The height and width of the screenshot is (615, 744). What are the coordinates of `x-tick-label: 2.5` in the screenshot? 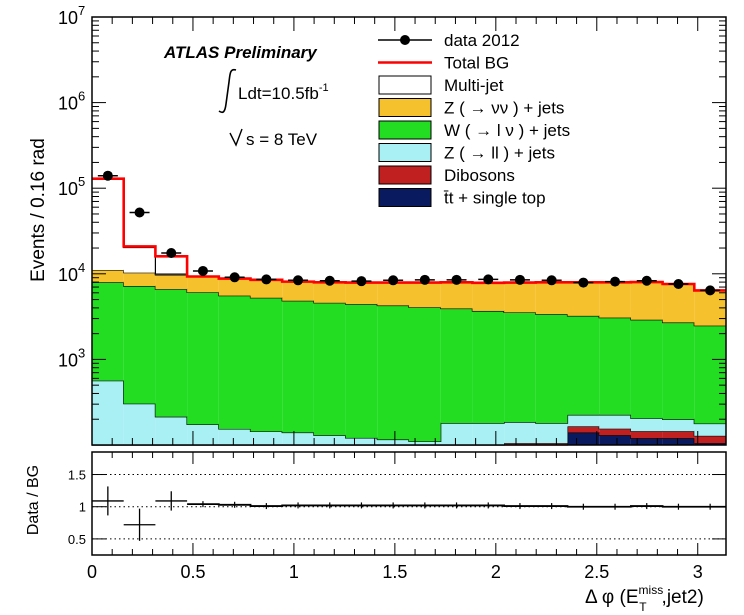 It's located at (596, 572).